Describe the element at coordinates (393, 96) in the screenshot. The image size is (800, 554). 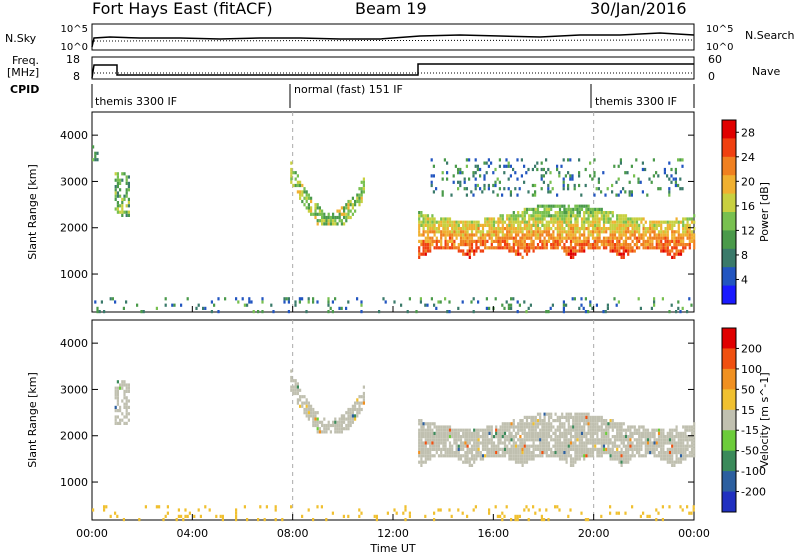
I see `cpid-panel` at that location.